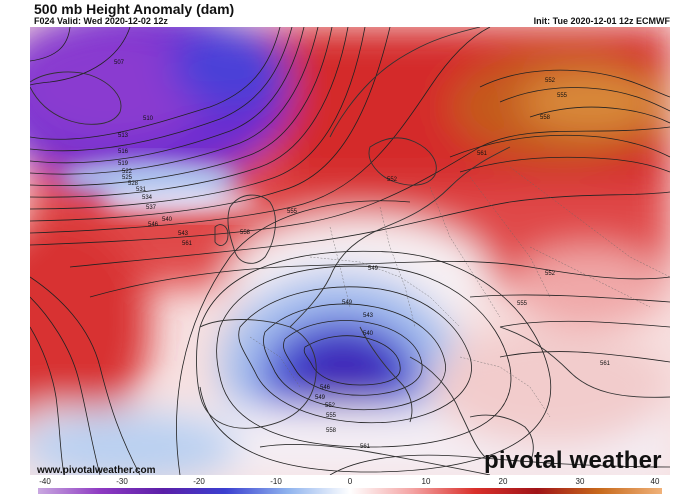 This screenshot has width=700, height=496. I want to click on contour-label: 537, so click(151, 208).